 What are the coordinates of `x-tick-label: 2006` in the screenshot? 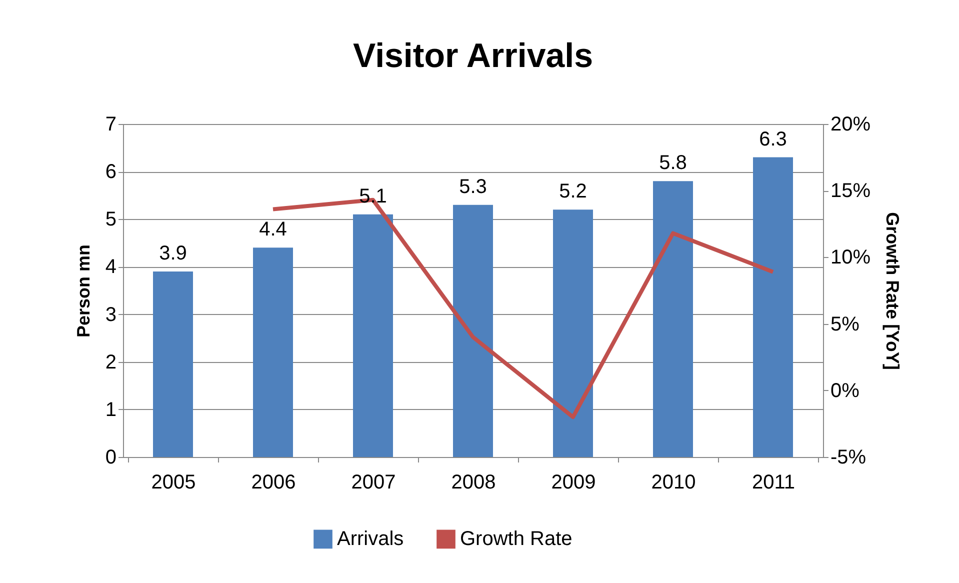 It's located at (273, 483).